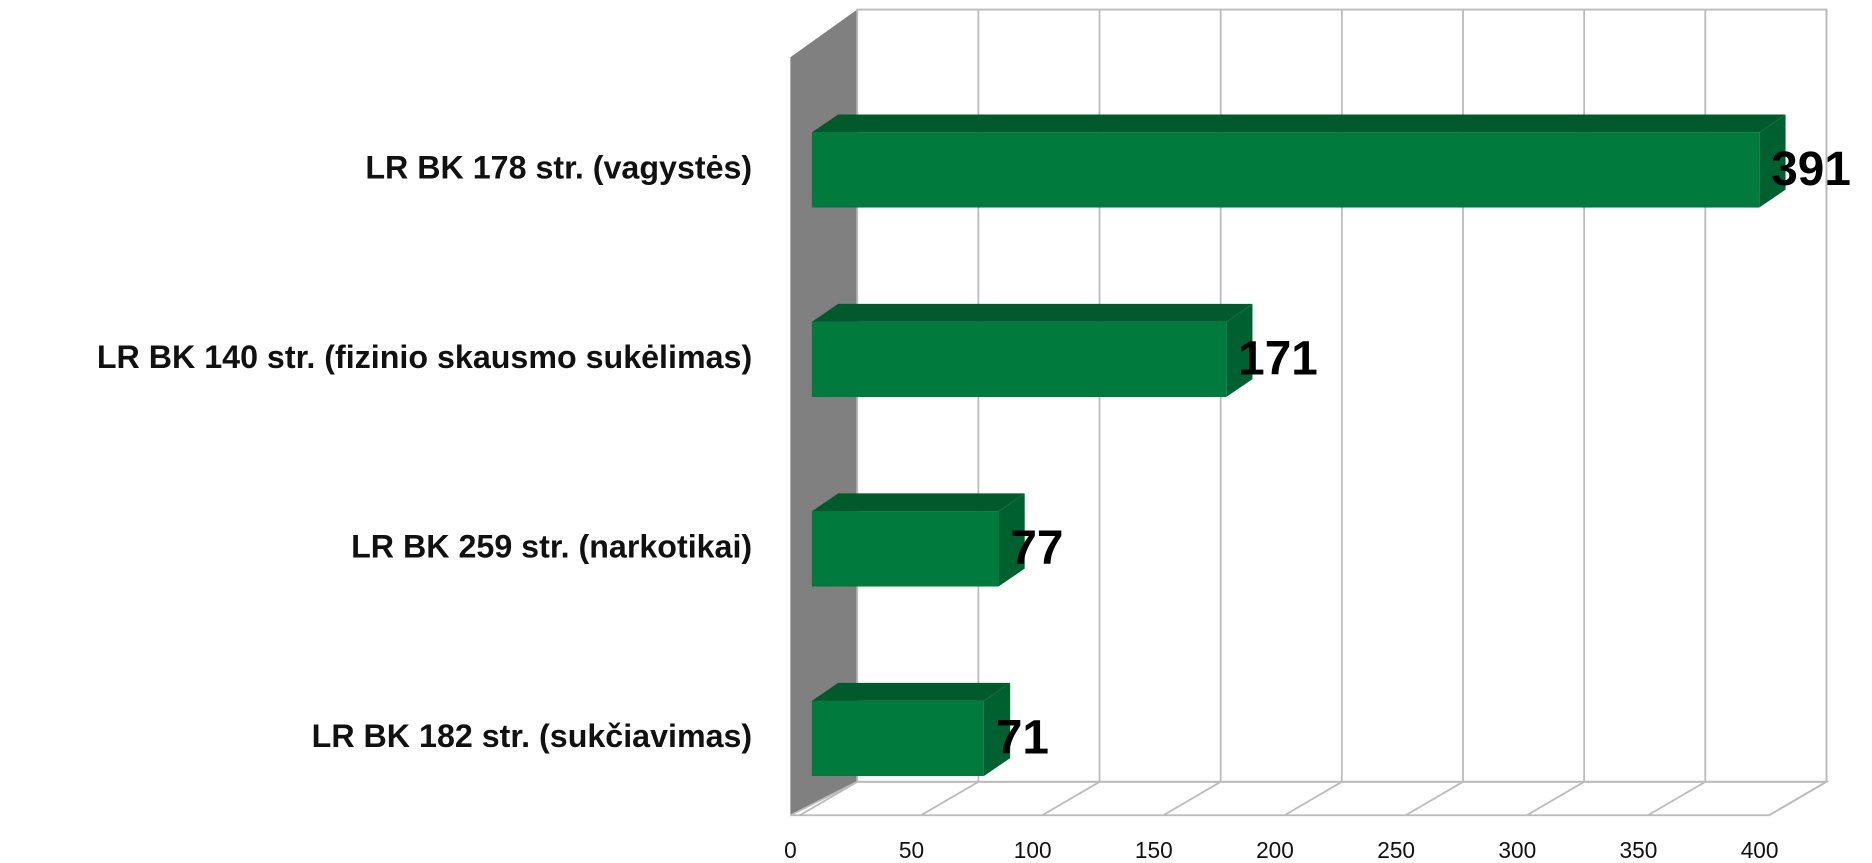  What do you see at coordinates (1517, 850) in the screenshot?
I see `x-tick-label: 300` at bounding box center [1517, 850].